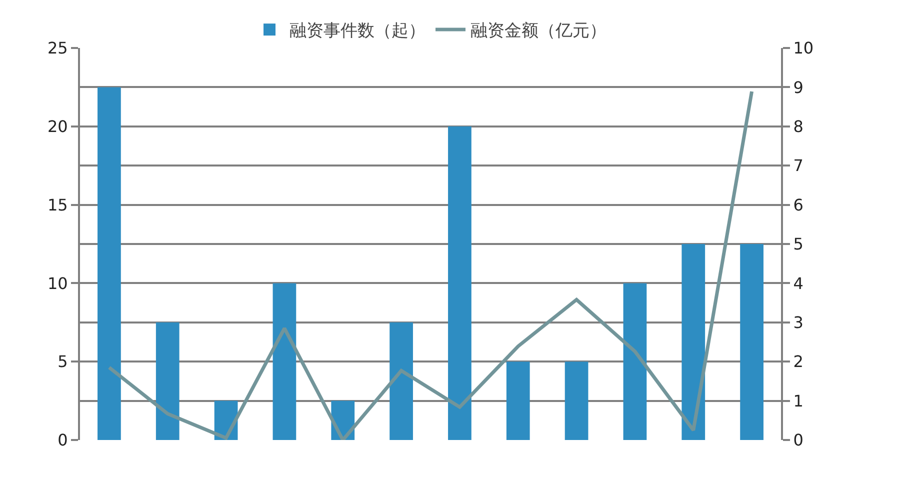 Image resolution: width=909 pixels, height=485 pixels. I want to click on legend-label: 融资金额（亿元）, so click(538, 31).